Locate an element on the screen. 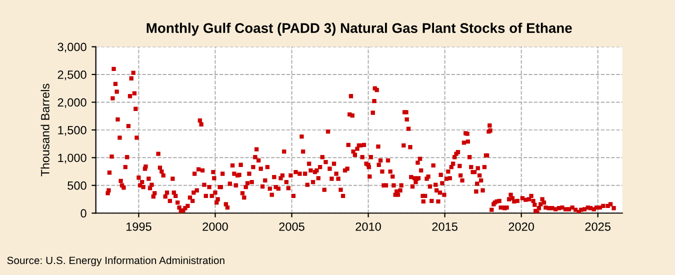  y-tick-label: 0 is located at coordinates (83, 213).